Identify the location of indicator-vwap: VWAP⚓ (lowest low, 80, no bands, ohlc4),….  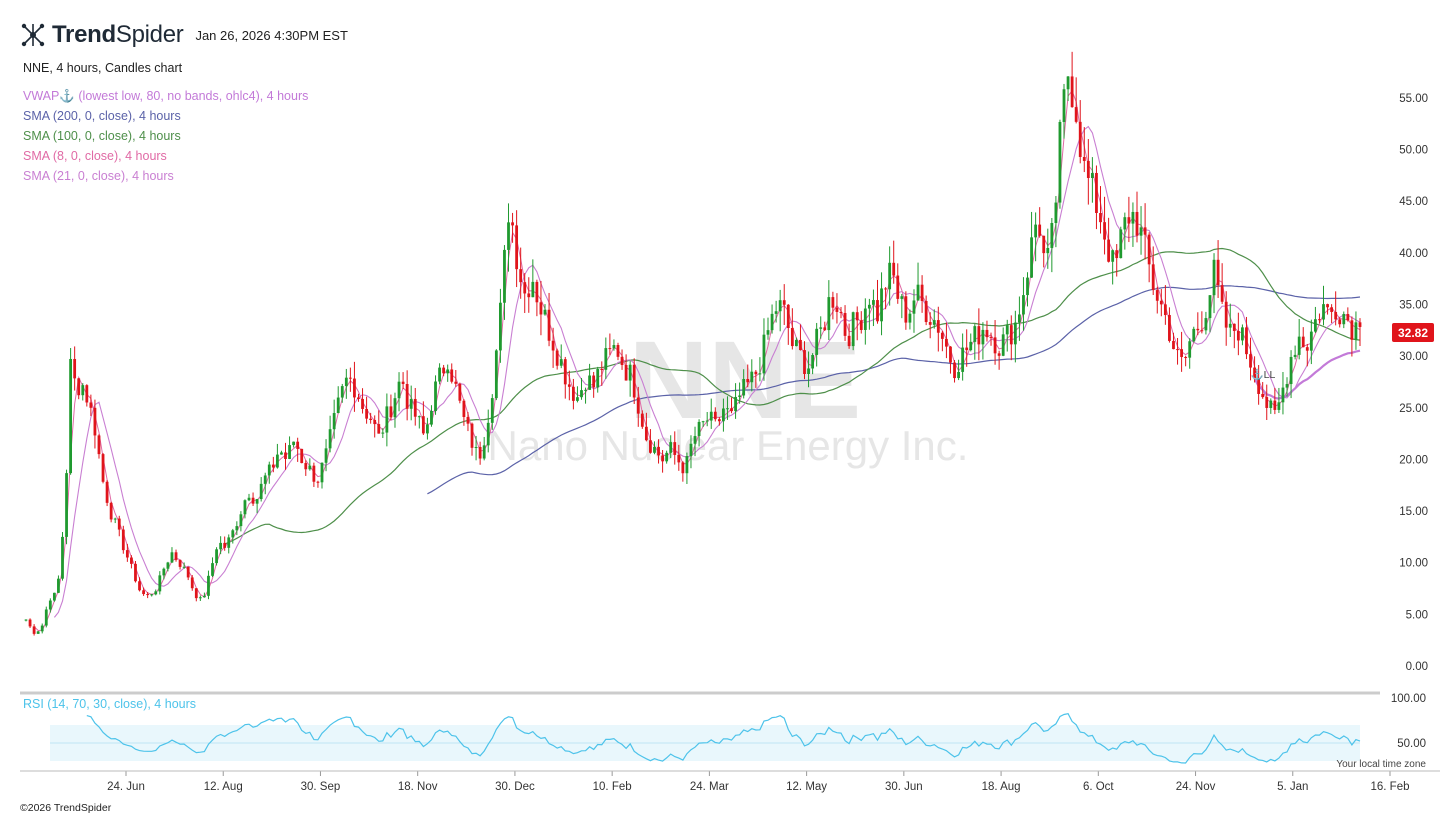
(166, 96).